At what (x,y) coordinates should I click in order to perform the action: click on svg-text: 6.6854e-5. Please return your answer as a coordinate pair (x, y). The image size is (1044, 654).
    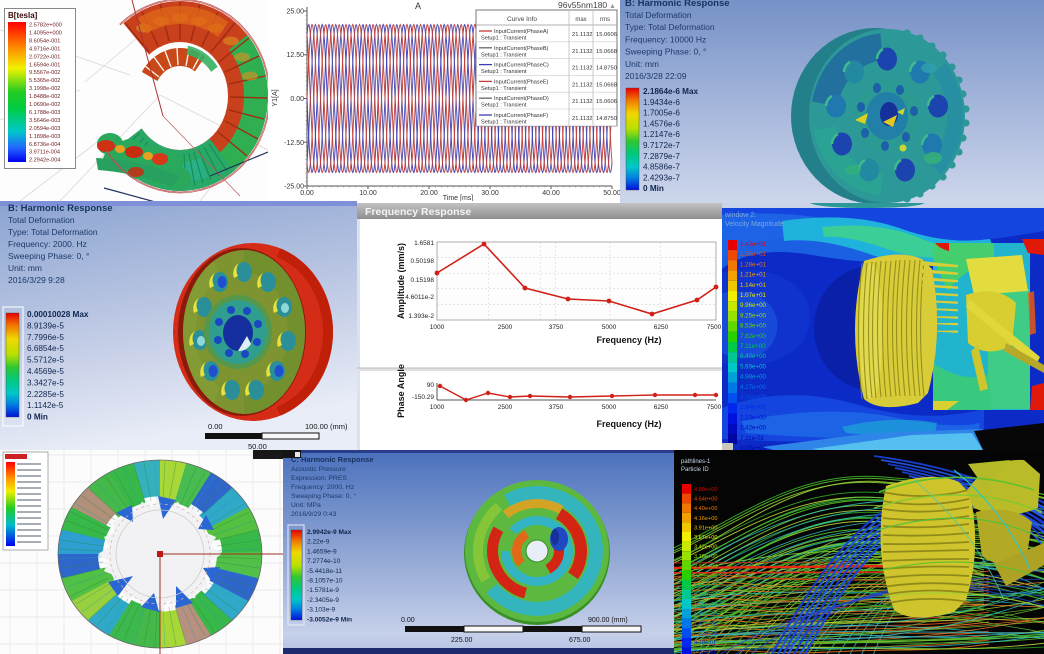
    Looking at the image, I should click on (45, 348).